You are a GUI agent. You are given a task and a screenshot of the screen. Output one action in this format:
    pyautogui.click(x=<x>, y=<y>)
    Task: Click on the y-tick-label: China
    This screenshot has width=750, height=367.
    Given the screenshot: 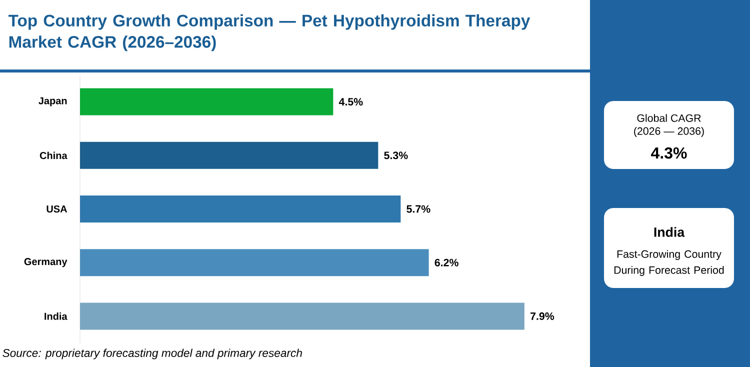 What is the action you would take?
    pyautogui.click(x=54, y=156)
    